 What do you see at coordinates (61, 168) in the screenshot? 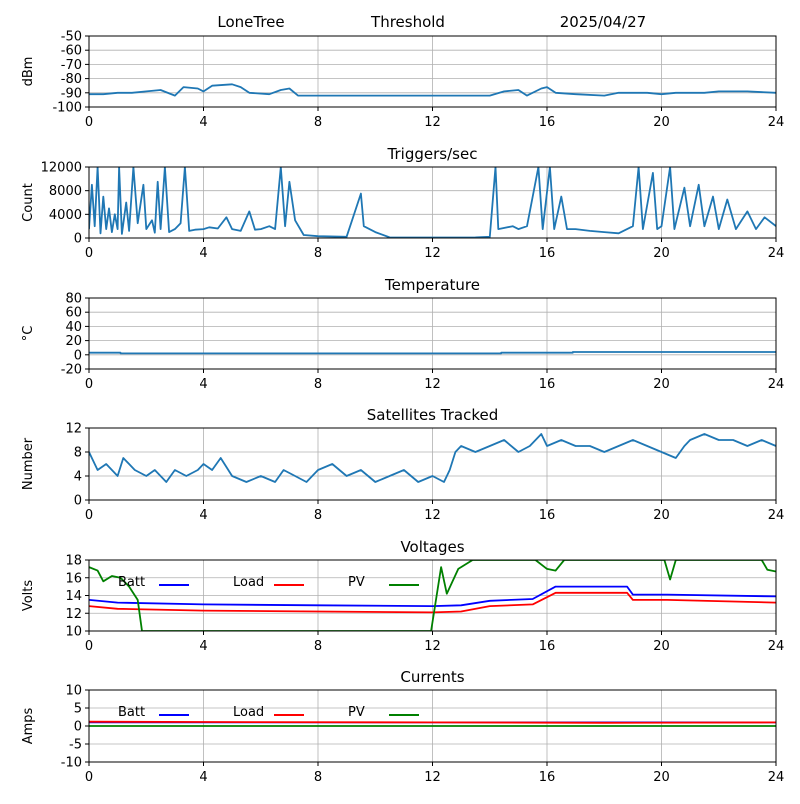
I see `y-tick-label: 12000` at bounding box center [61, 168].